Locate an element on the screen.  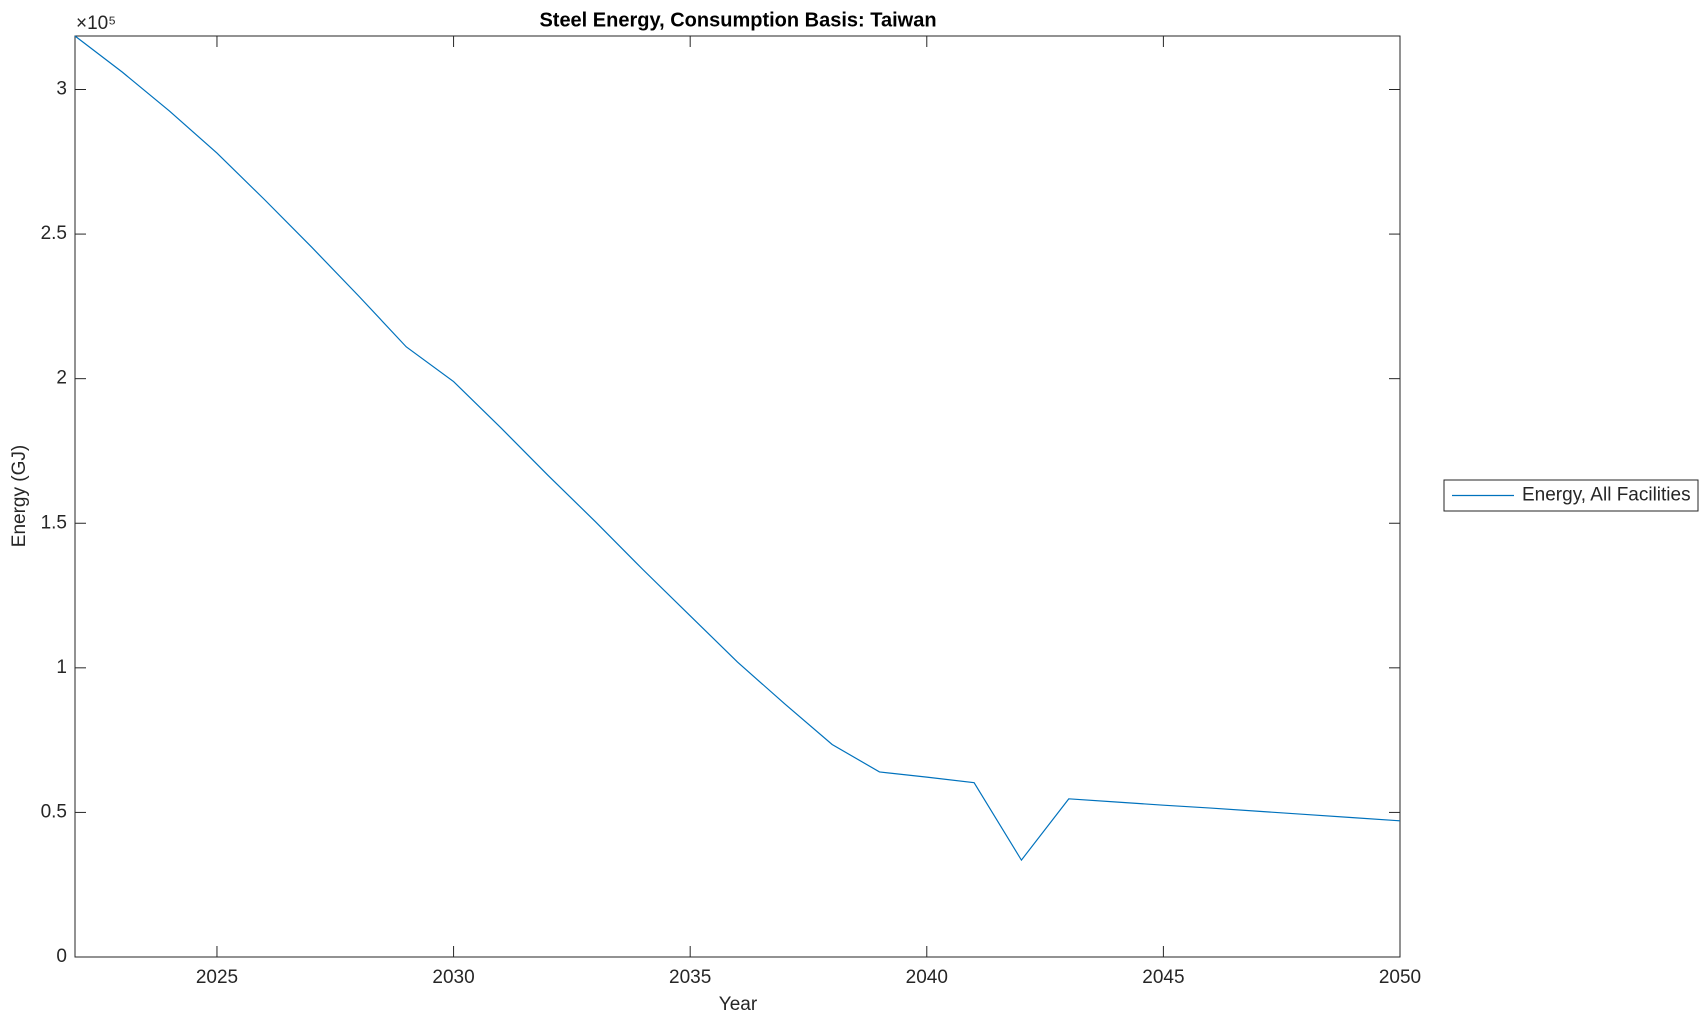
x-tick-label: 2025 is located at coordinates (217, 977).